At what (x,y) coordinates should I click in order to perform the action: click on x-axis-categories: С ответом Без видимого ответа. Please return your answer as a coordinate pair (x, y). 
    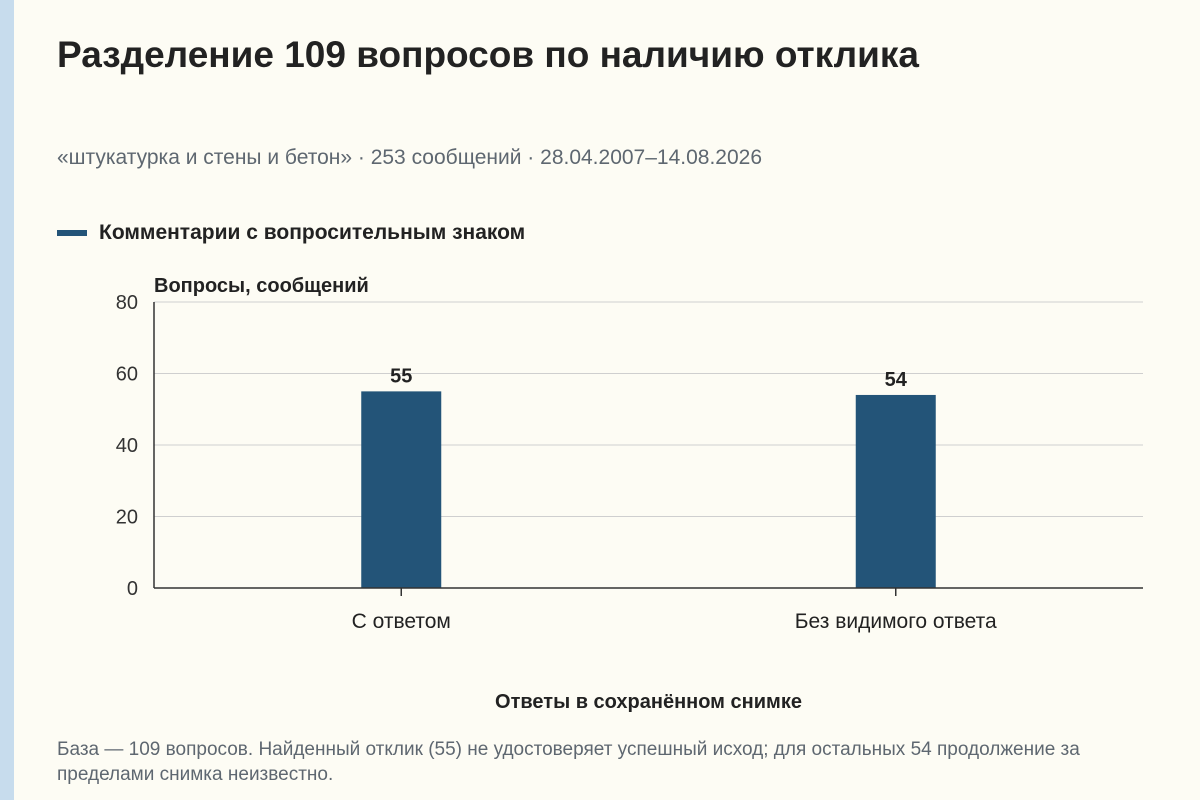
    Looking at the image, I should click on (674, 610).